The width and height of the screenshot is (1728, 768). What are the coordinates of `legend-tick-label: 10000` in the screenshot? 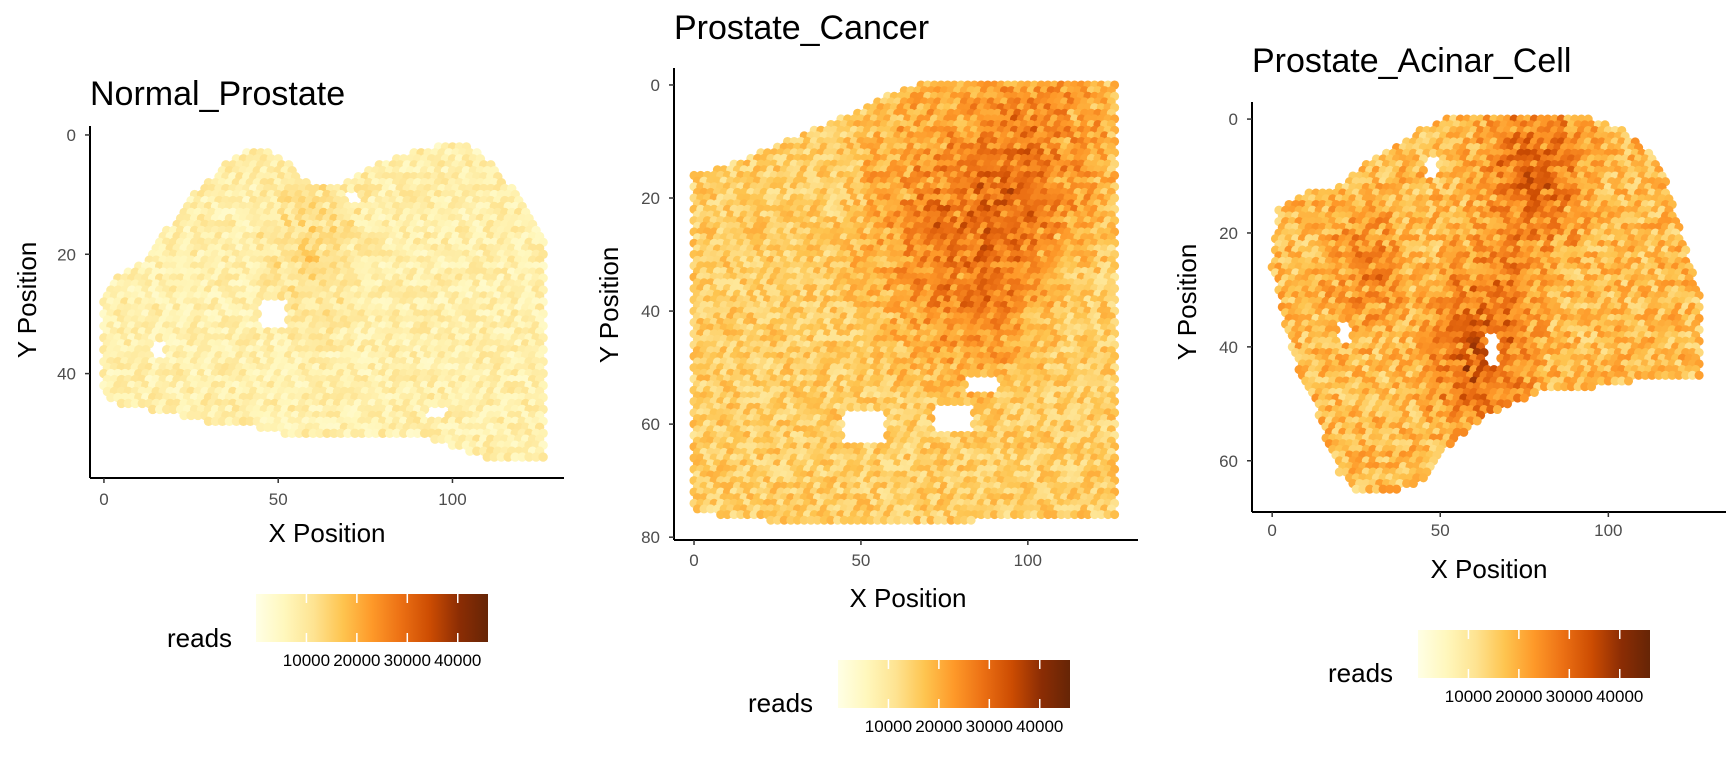 It's located at (306, 660).